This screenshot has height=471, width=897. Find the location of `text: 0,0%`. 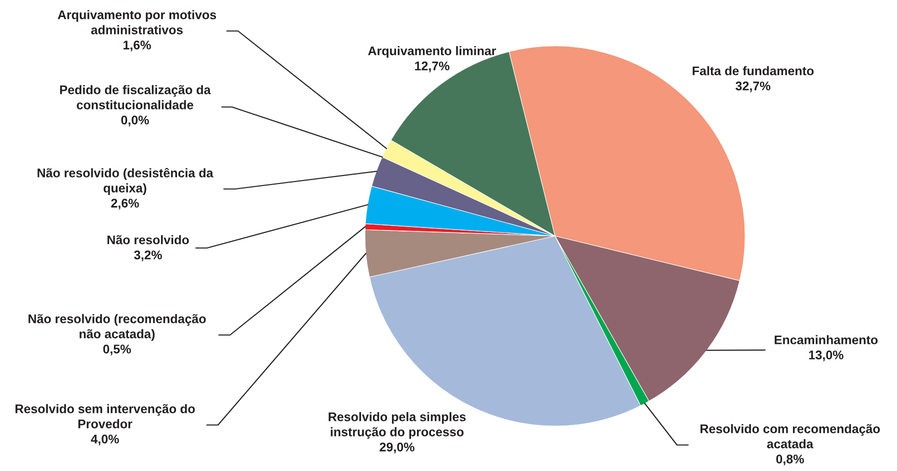

text: 0,0% is located at coordinates (135, 121).